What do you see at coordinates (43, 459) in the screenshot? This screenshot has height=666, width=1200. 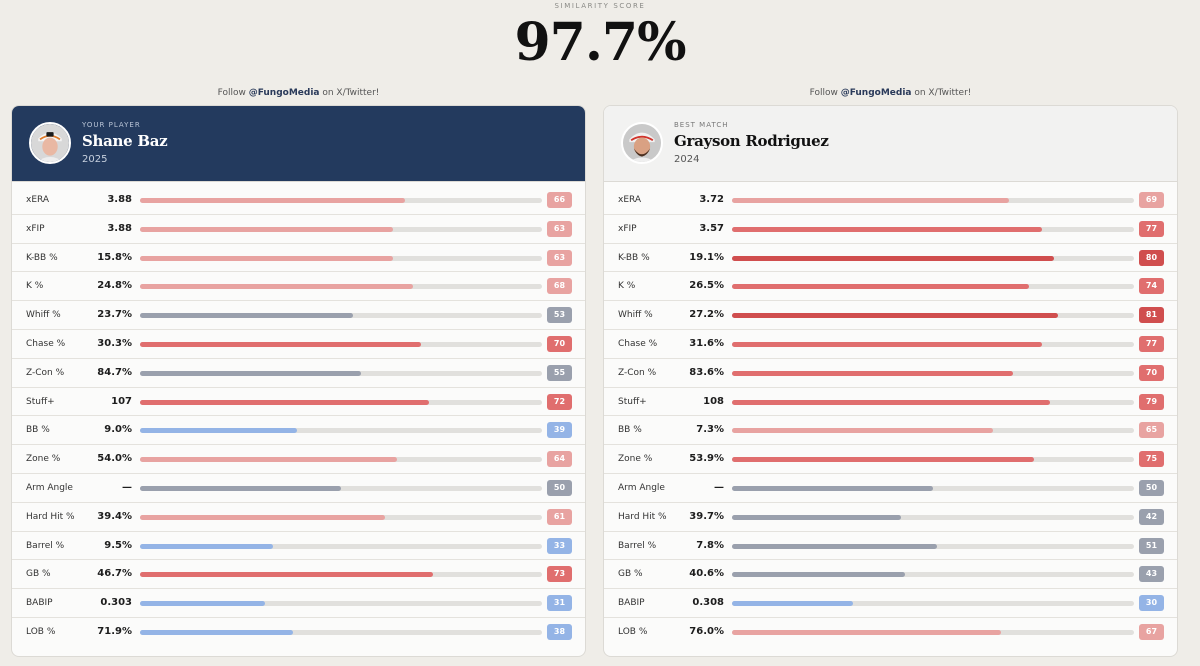 I see `stat-label: Zone %` at bounding box center [43, 459].